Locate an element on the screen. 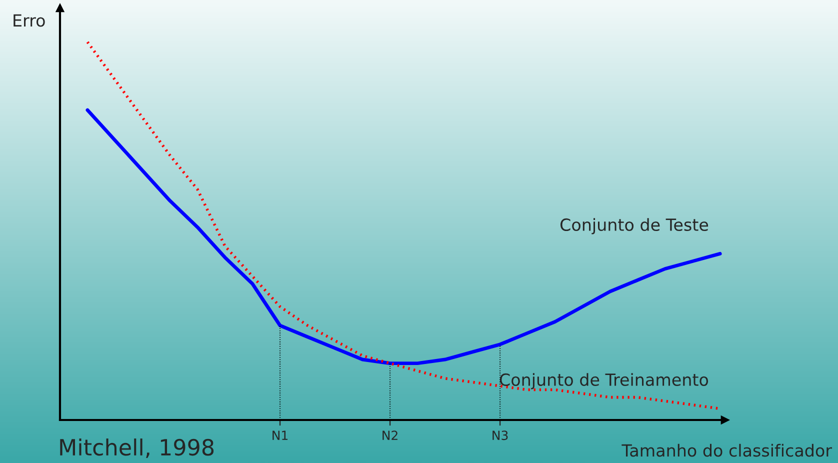 The height and width of the screenshot is (463, 838). text: Mitchell, 1998 is located at coordinates (137, 448).